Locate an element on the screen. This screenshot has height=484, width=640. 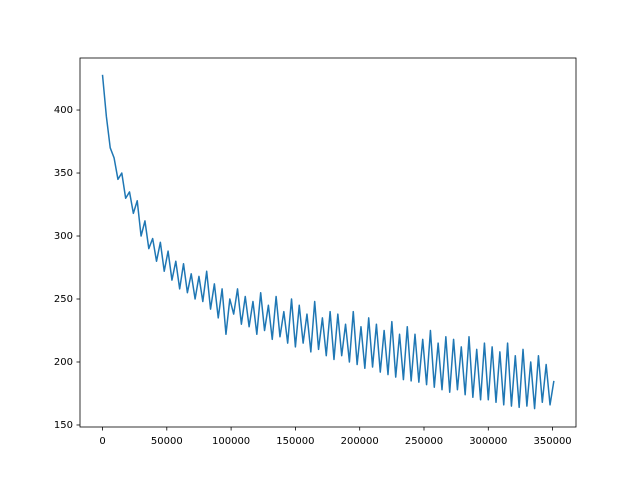
x-tick-label: 200000 is located at coordinates (360, 441).